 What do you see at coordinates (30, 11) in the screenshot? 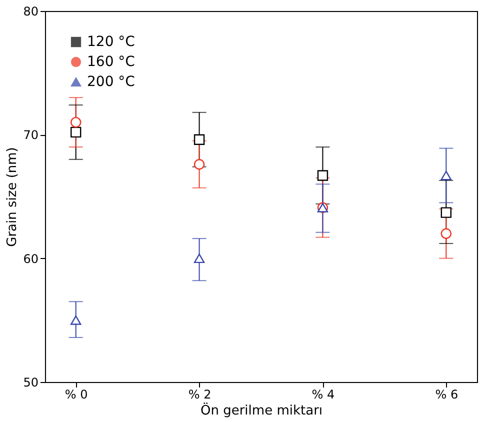
I see `y-tick-label: 80` at bounding box center [30, 11].